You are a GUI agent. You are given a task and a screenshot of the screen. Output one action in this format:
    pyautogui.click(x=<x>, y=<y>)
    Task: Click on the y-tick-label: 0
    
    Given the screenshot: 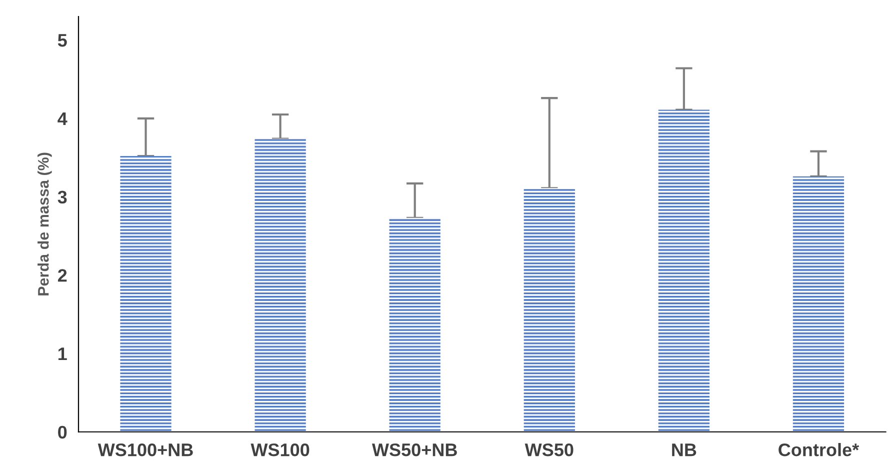 What is the action you would take?
    pyautogui.click(x=62, y=432)
    